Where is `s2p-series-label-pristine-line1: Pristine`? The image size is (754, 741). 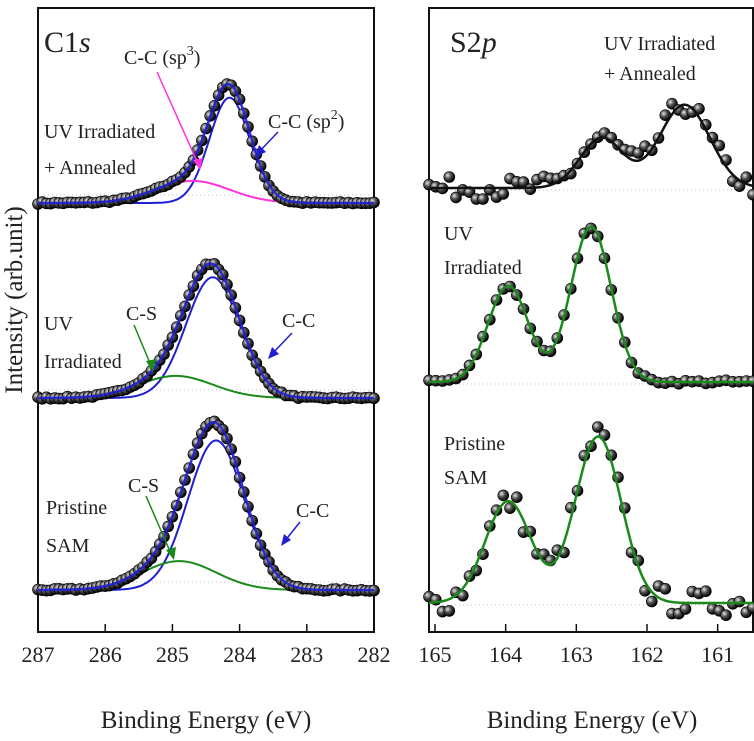
s2p-series-label-pristine-line1: Pristine is located at coordinates (474, 444).